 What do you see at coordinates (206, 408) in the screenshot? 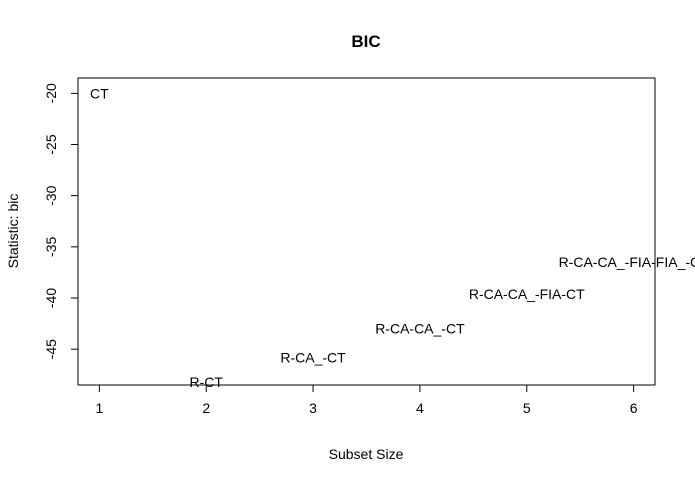
I see `x-tick-label: 2` at bounding box center [206, 408].